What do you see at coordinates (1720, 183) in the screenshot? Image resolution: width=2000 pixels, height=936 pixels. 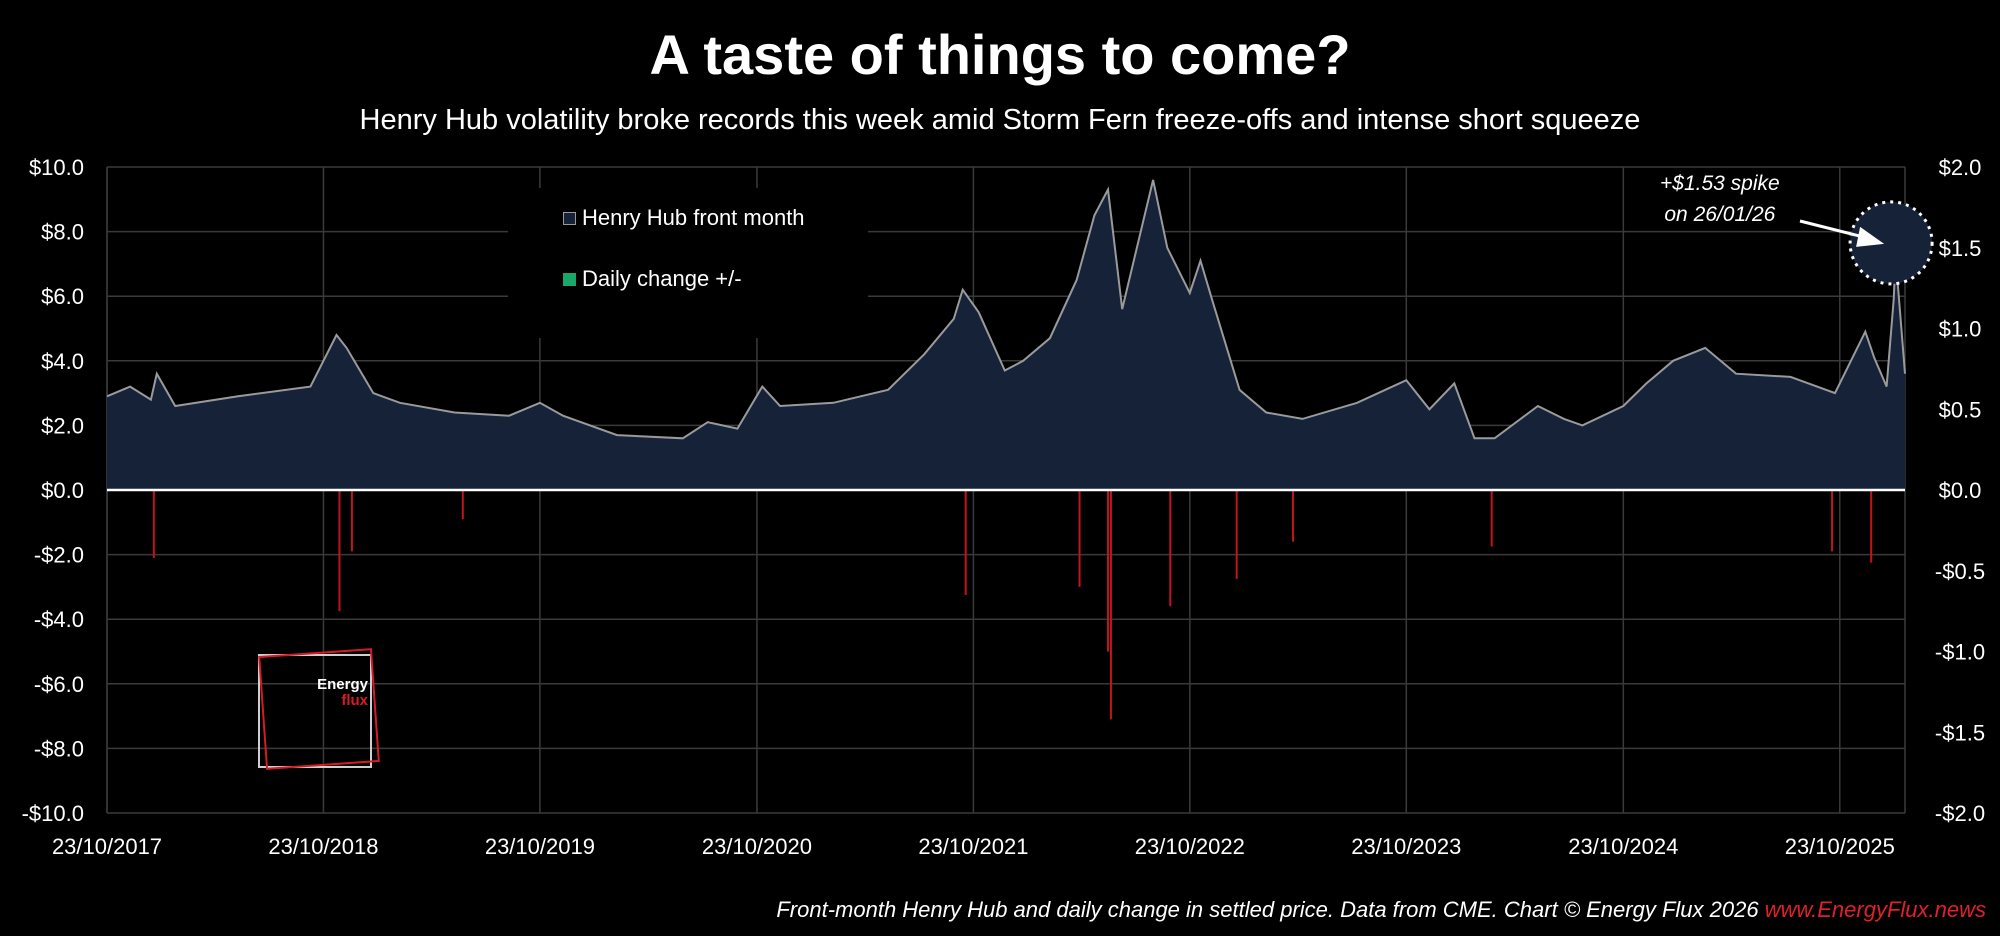 I see `annotation-line-1: +$1.53 spike` at bounding box center [1720, 183].